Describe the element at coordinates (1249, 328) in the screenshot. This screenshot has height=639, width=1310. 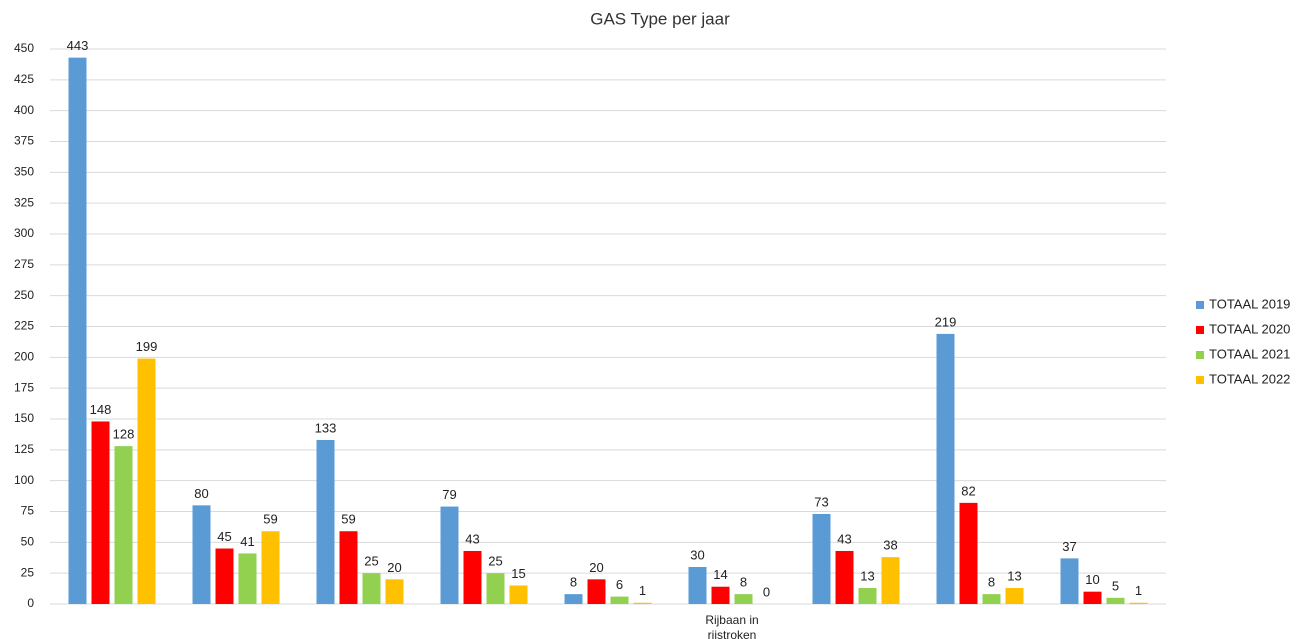
I see `legend-label: TOTAAL 2020` at that location.